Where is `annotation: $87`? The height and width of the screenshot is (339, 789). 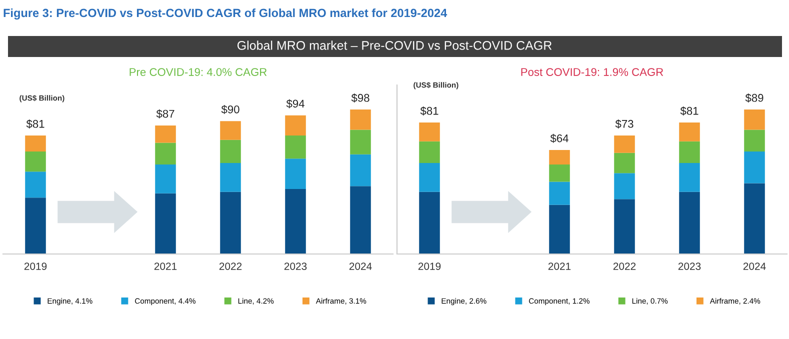
annotation: $87 is located at coordinates (165, 113).